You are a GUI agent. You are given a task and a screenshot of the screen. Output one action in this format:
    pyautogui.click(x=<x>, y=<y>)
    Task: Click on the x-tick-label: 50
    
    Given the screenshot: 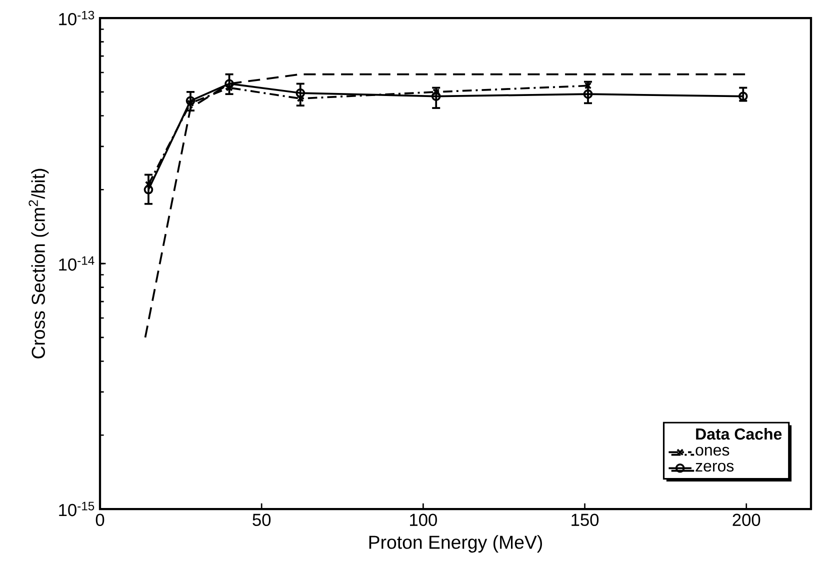 What is the action you would take?
    pyautogui.click(x=261, y=520)
    